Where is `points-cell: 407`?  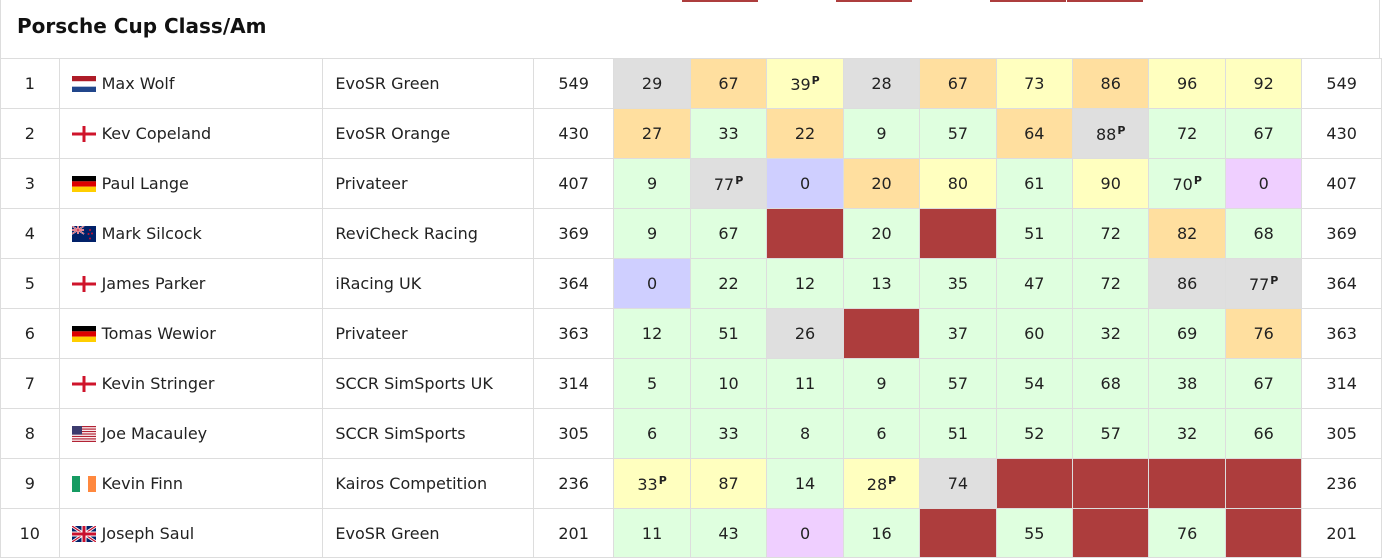 points-cell: 407 is located at coordinates (573, 183).